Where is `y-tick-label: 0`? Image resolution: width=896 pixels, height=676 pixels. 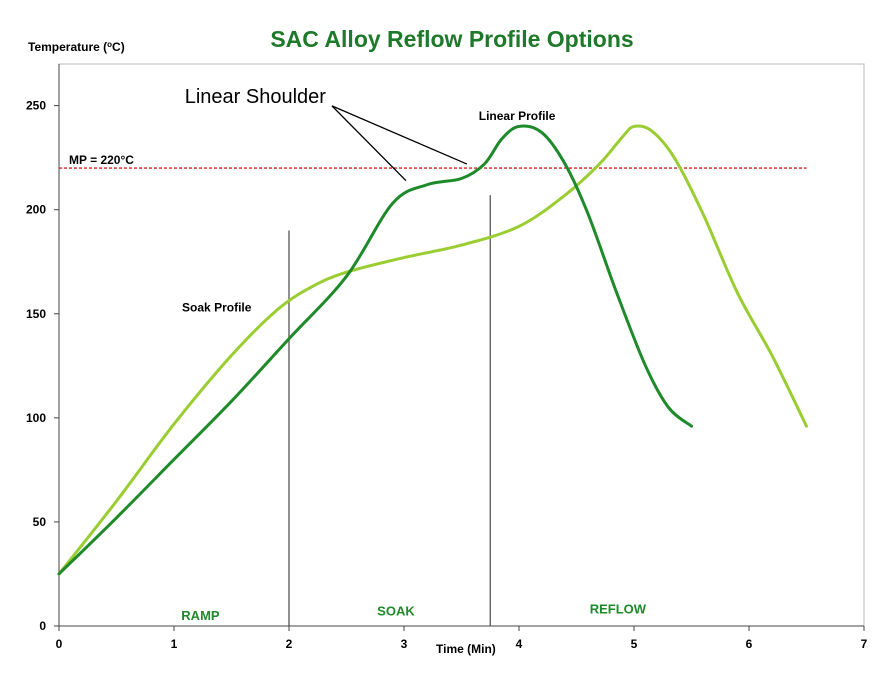
y-tick-label: 0 is located at coordinates (42, 626).